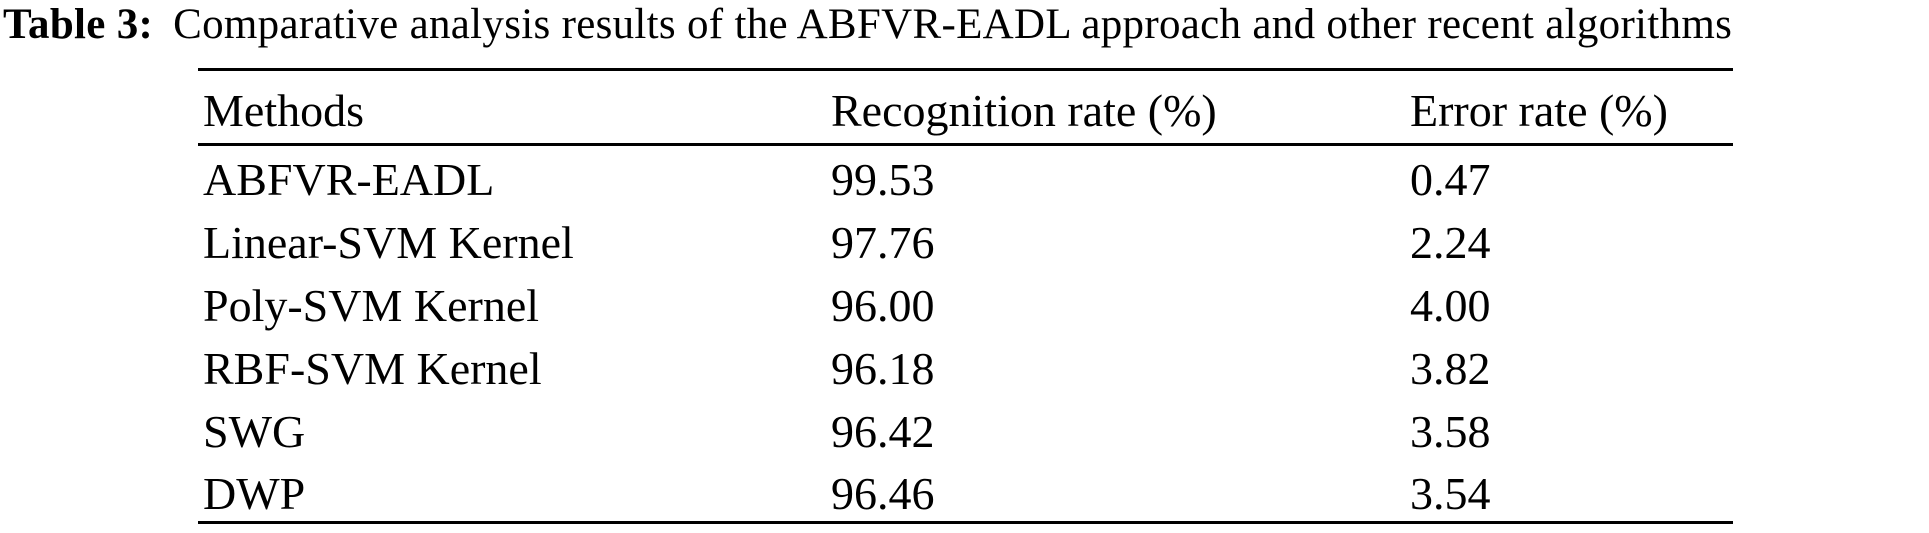 This screenshot has height=533, width=1929. What do you see at coordinates (965, 365) in the screenshot?
I see `table-row: RBF-SVM Kernel 96.18 3.82` at bounding box center [965, 365].